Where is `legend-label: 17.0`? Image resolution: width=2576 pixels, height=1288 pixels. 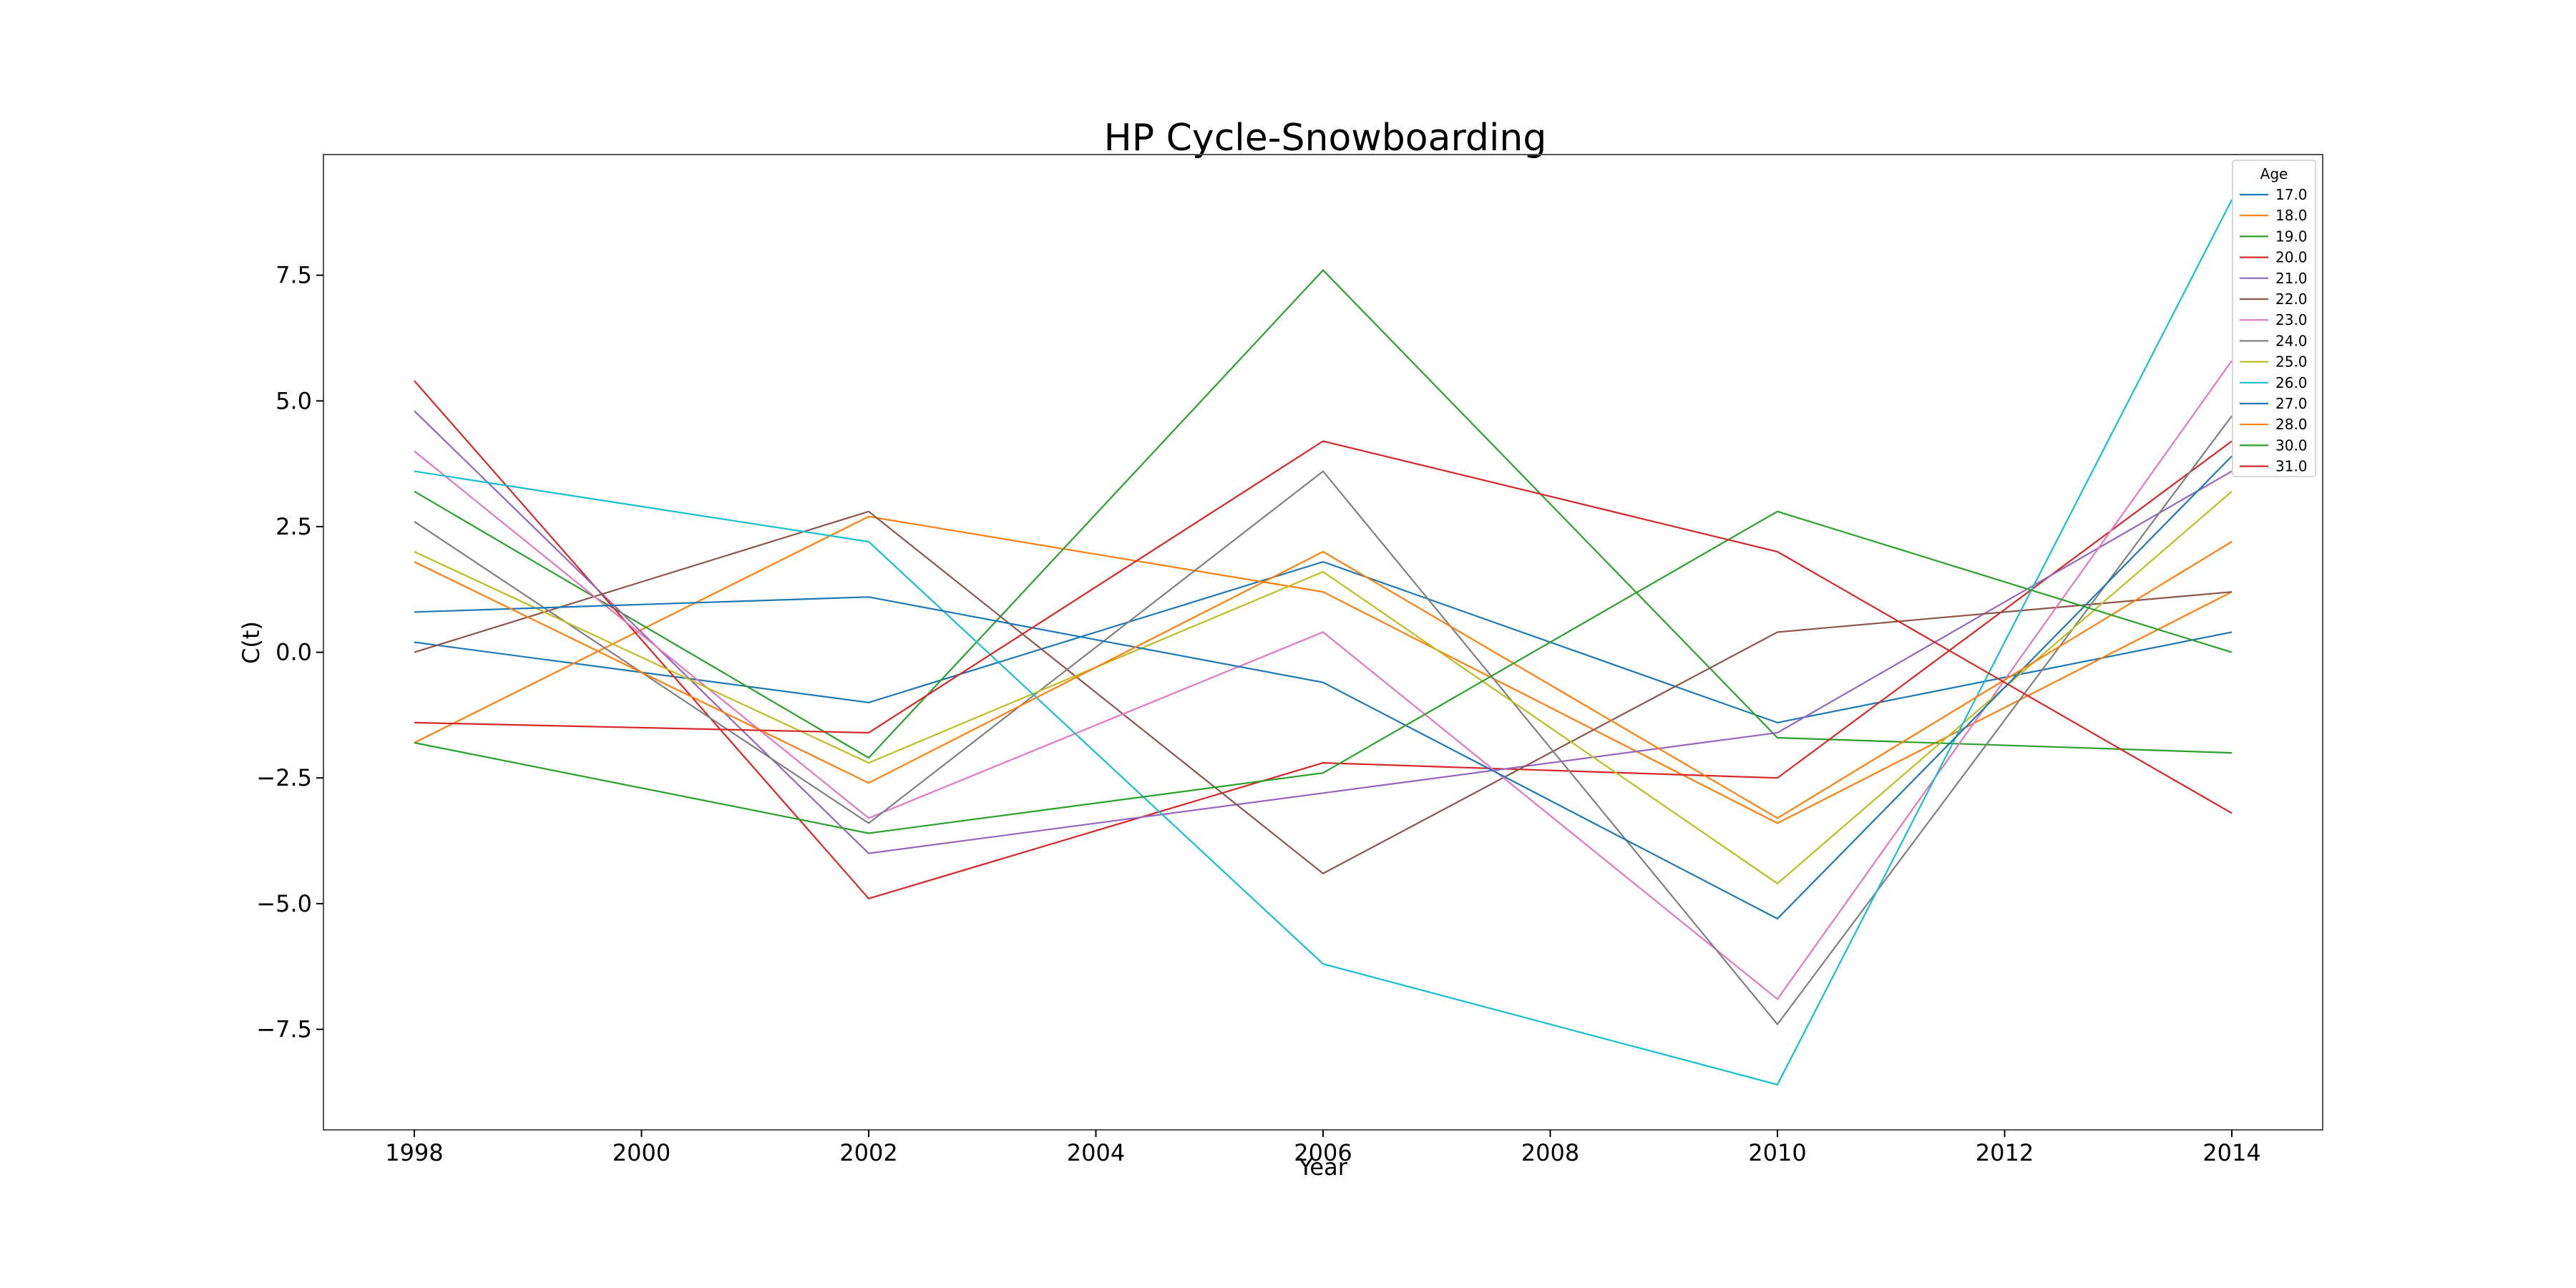 legend-label: 17.0 is located at coordinates (2291, 194).